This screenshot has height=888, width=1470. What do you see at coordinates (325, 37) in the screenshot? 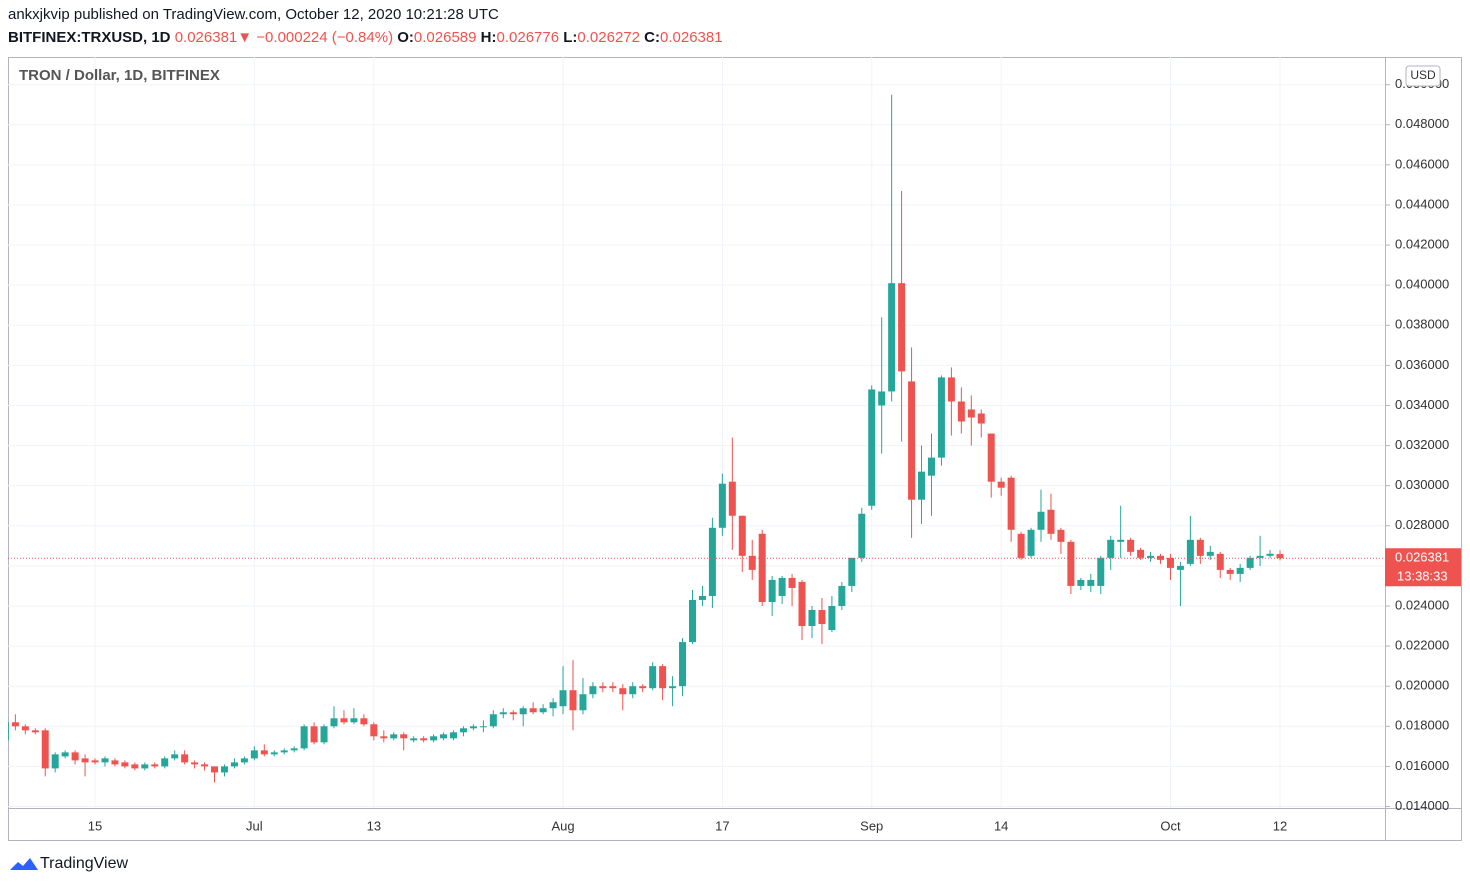
I see `price-change: −0.000224 (−0.84%)` at bounding box center [325, 37].